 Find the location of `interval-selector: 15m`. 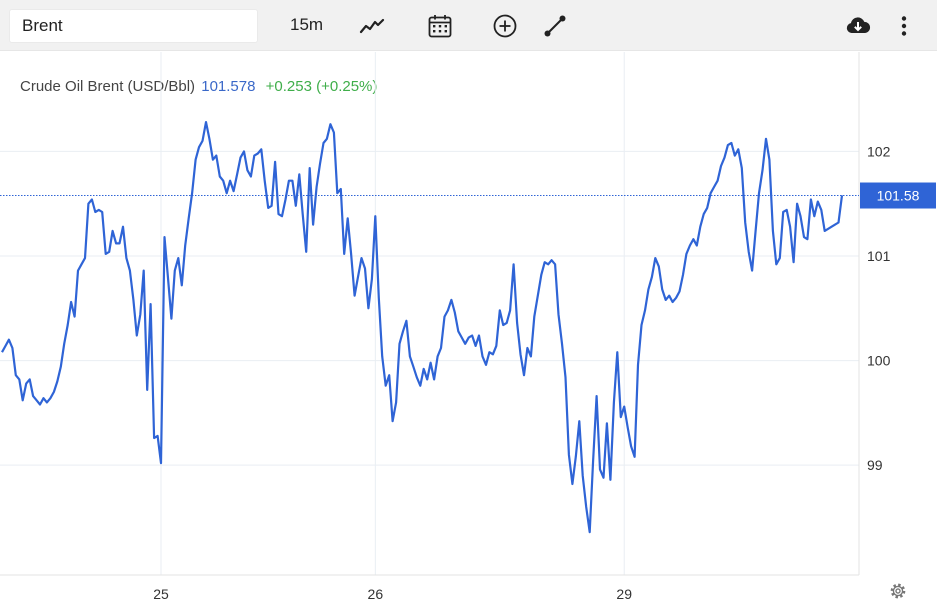

interval-selector: 15m is located at coordinates (307, 24).